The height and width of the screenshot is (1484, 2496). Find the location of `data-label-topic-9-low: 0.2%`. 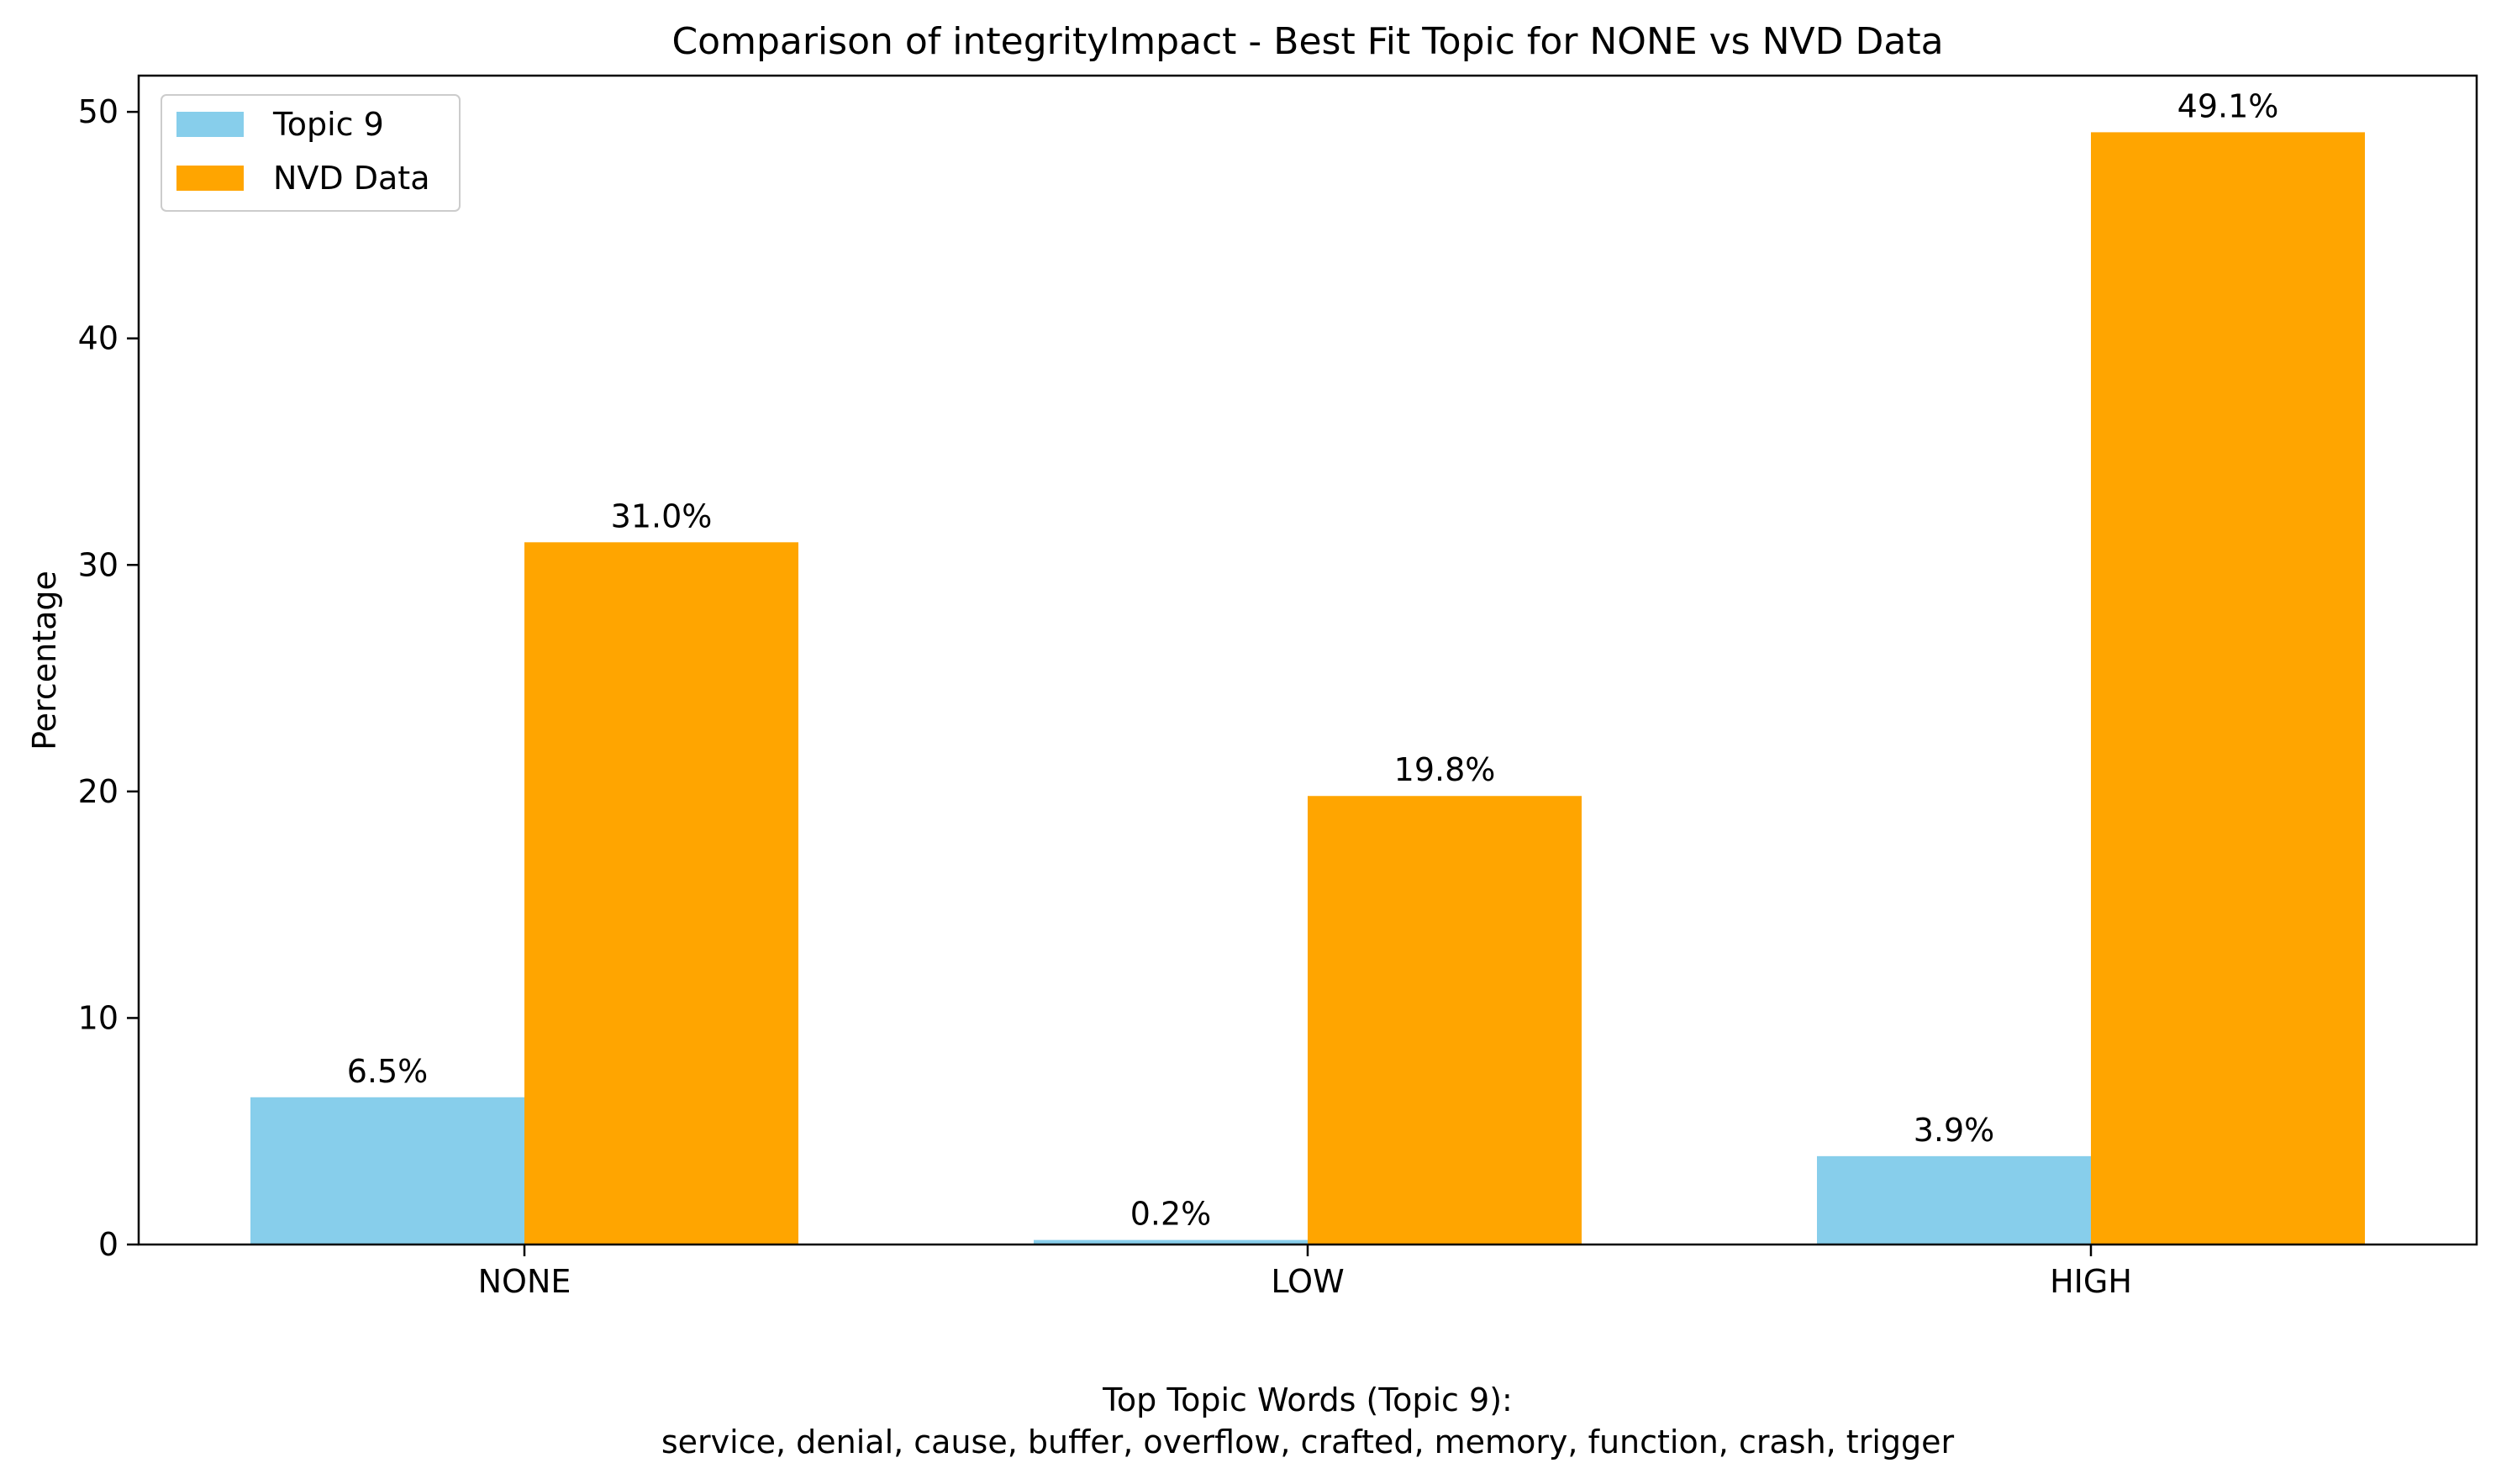

data-label-topic-9-low: 0.2% is located at coordinates (1171, 1214).